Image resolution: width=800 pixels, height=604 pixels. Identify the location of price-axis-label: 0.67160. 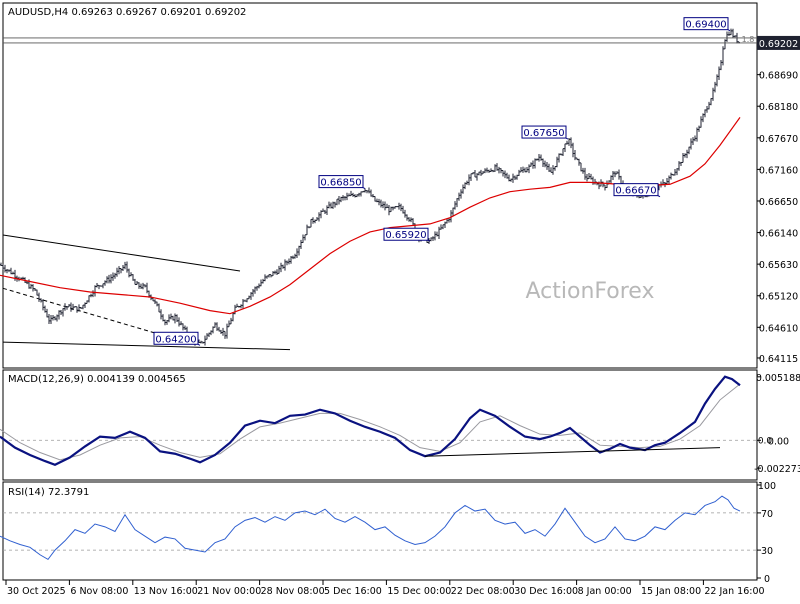
(778, 170).